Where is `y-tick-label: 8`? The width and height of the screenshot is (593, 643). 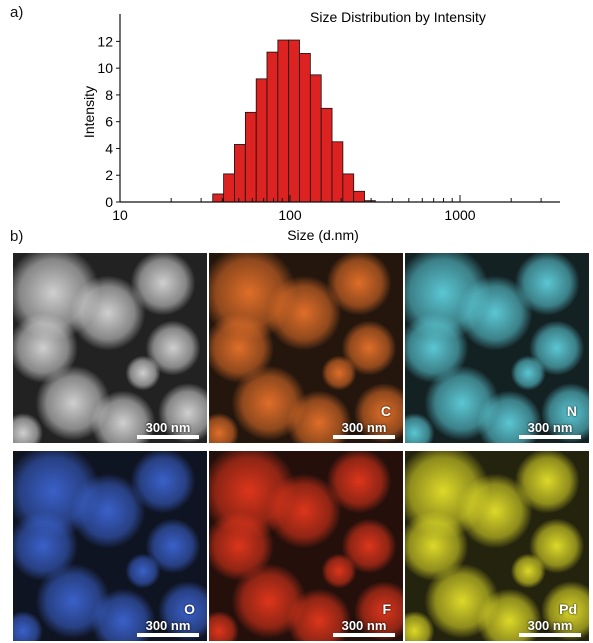 y-tick-label: 8 is located at coordinates (109, 95).